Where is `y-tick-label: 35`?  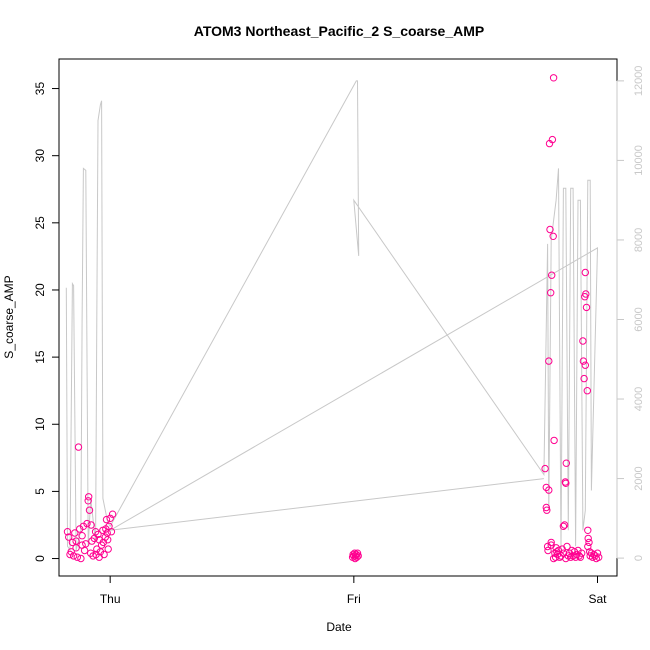
y-tick-label: 35 is located at coordinates (40, 89).